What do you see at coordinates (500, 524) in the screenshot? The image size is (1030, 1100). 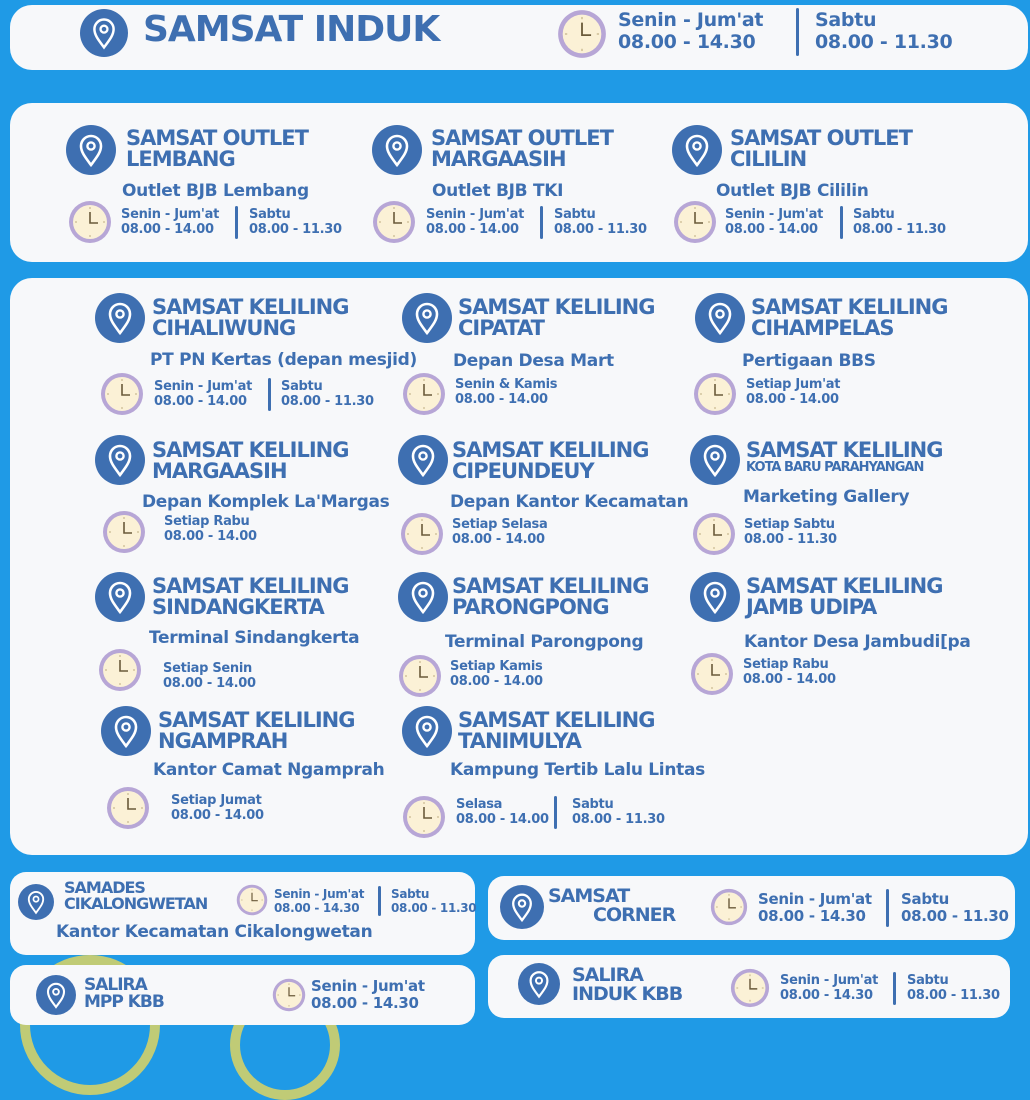 I see `hours-days: Setiap Selasa` at bounding box center [500, 524].